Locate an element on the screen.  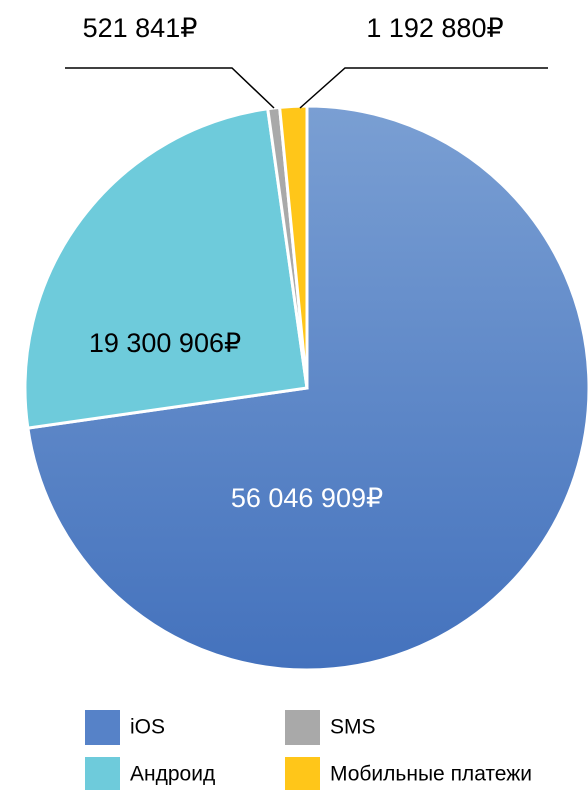
data-label: 19 300 906₽ is located at coordinates (165, 343).